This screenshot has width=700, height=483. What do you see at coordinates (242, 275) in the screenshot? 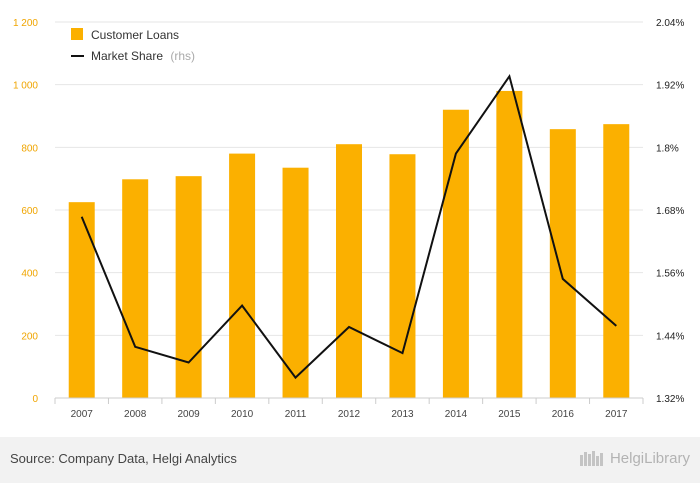
I see `bar-2010` at bounding box center [242, 275].